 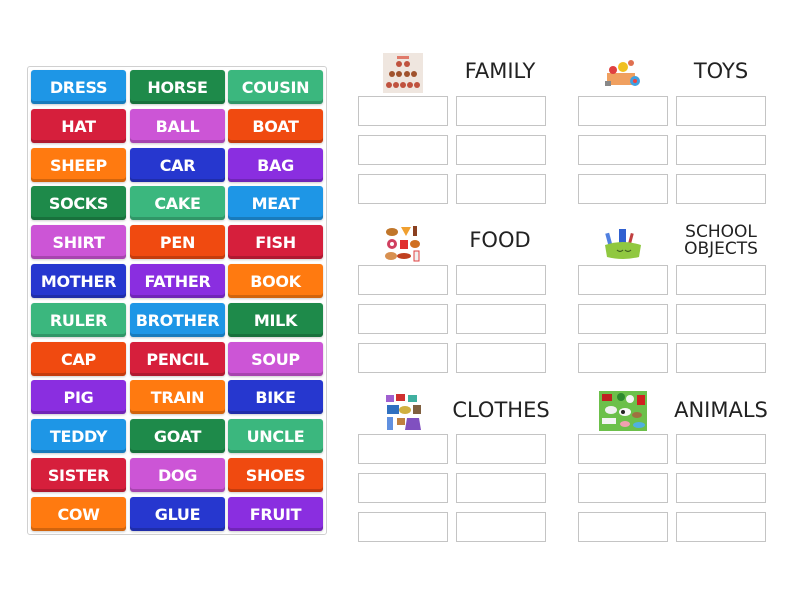 I want to click on word-tile-dog: DOG, so click(x=177, y=475).